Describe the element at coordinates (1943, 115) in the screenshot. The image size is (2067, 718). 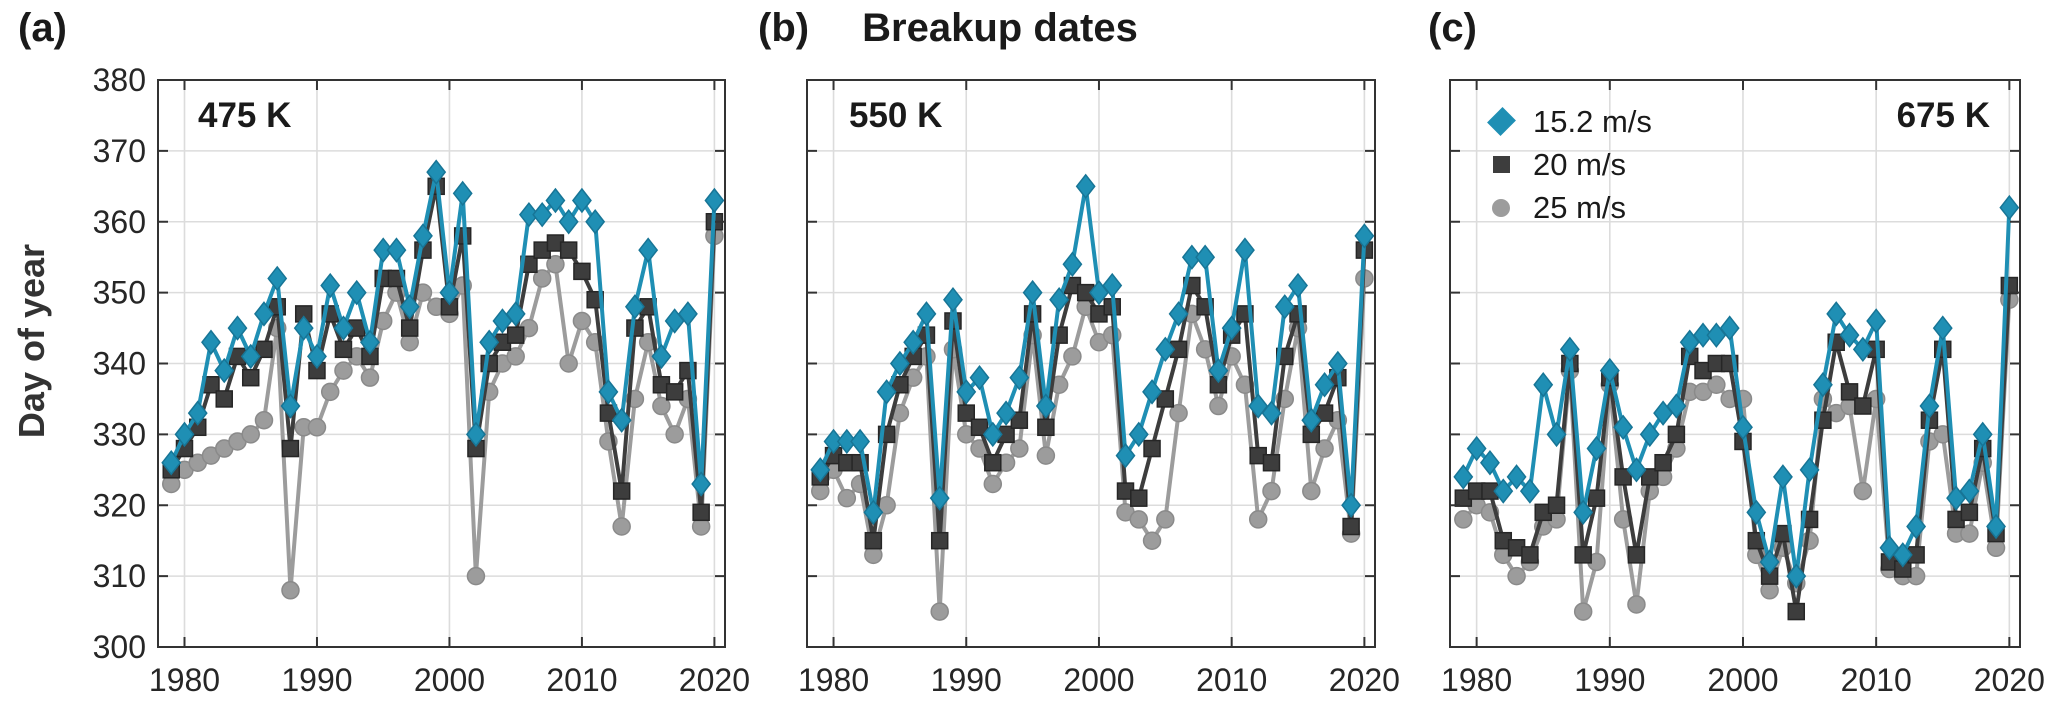
I see `panel-c-level-label: 675 K` at that location.